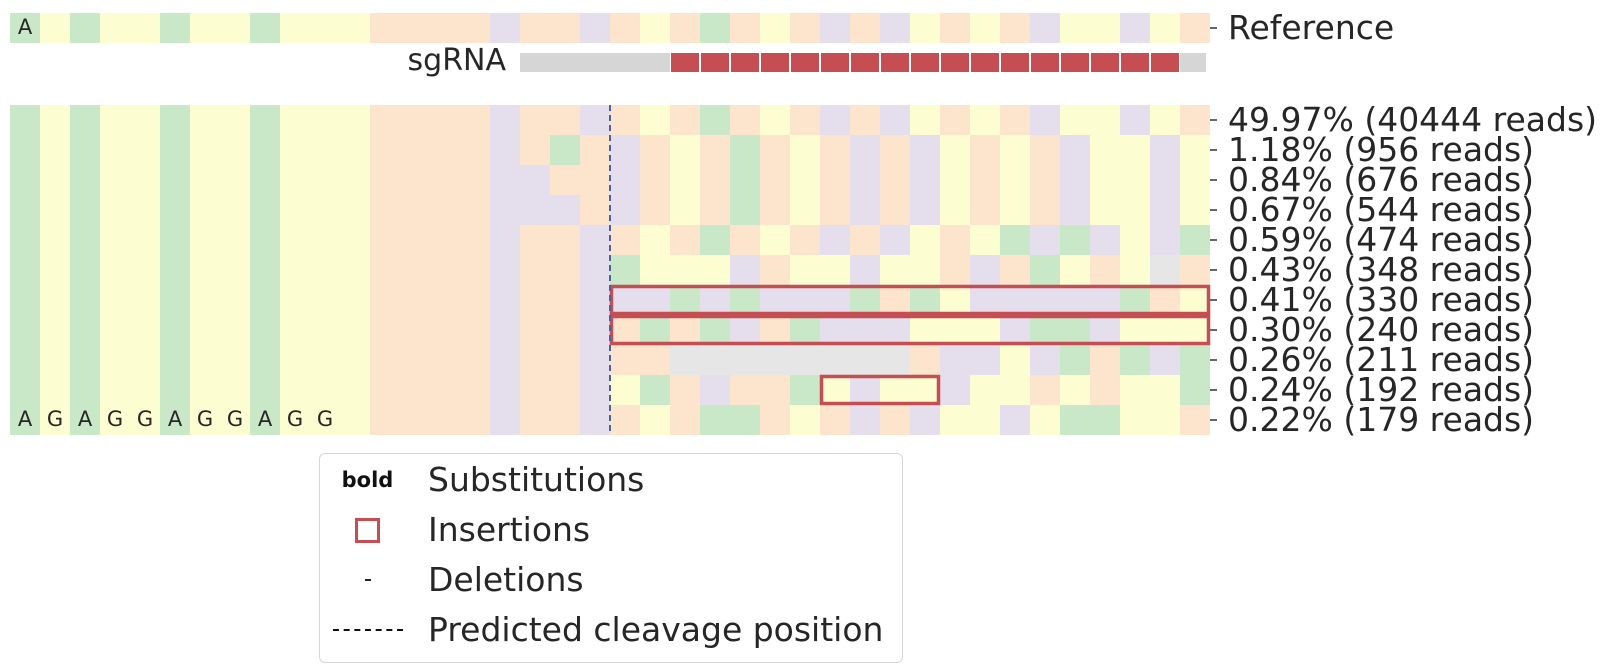 This screenshot has height=671, width=1609. Describe the element at coordinates (1381, 239) in the screenshot. I see `row-label: 0.59% (474 reads)` at that location.